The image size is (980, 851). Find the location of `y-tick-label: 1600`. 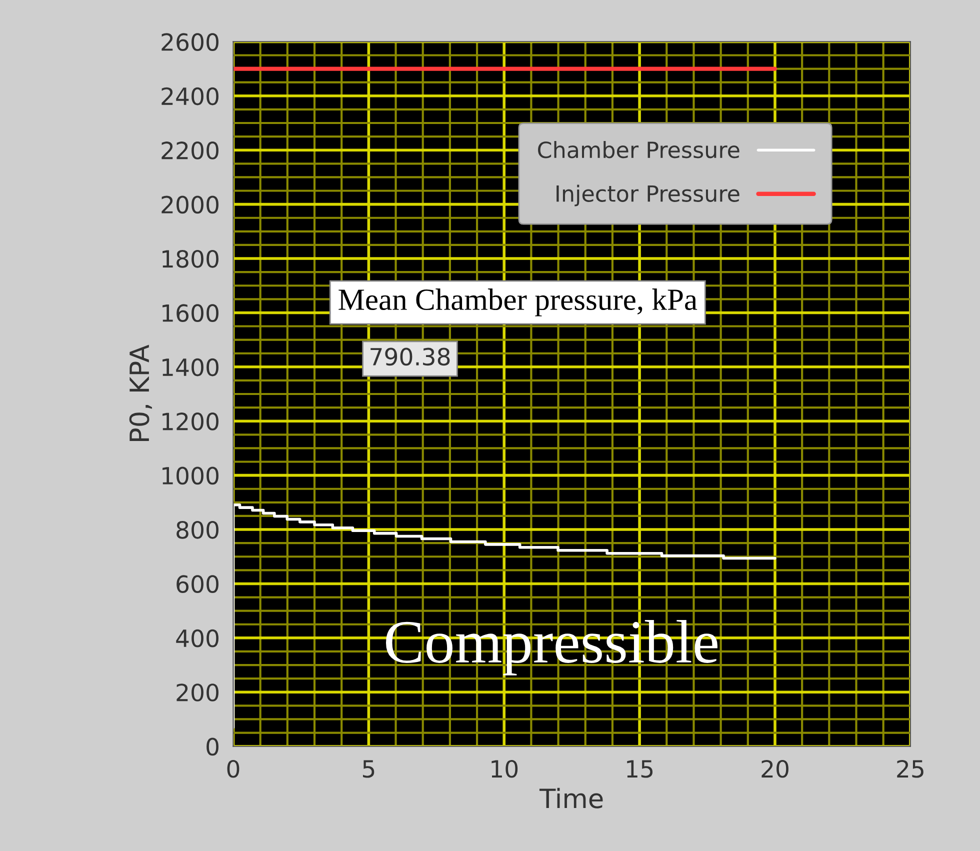

y-tick-label: 1600 is located at coordinates (190, 313).